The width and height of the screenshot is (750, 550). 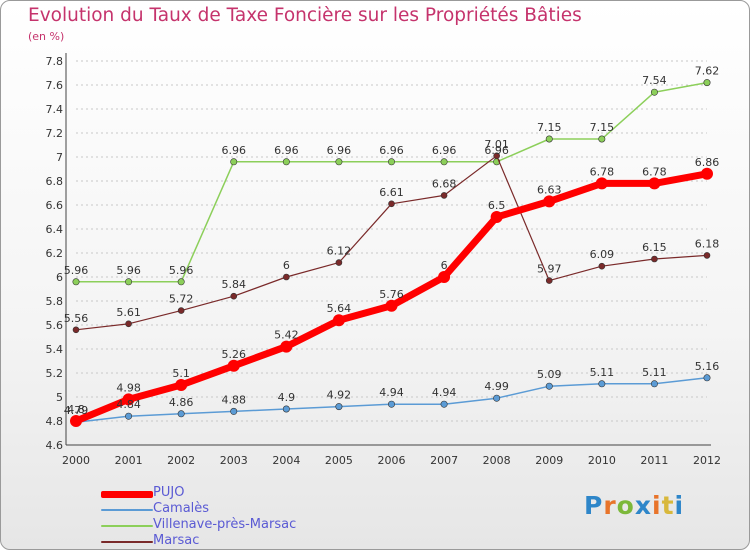 I want to click on data-label-camales: 5.09, so click(x=549, y=374).